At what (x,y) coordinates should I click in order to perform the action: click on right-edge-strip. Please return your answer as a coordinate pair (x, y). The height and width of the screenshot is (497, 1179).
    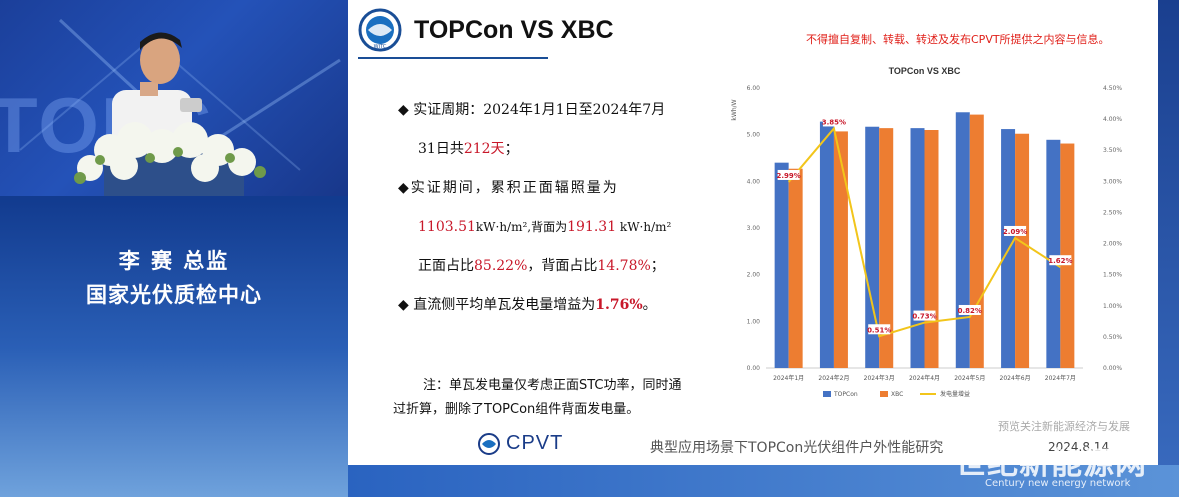
    Looking at the image, I should click on (1168, 248).